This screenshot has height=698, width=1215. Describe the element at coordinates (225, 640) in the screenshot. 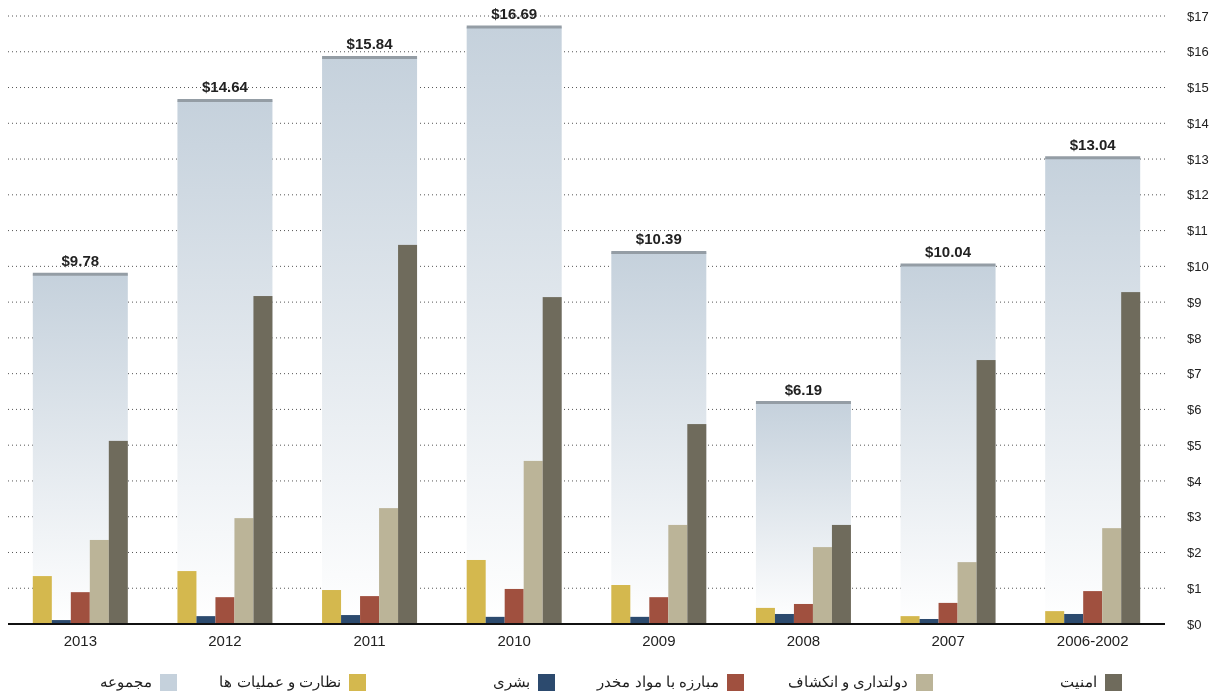

I see `x-tick-label: 2012` at that location.